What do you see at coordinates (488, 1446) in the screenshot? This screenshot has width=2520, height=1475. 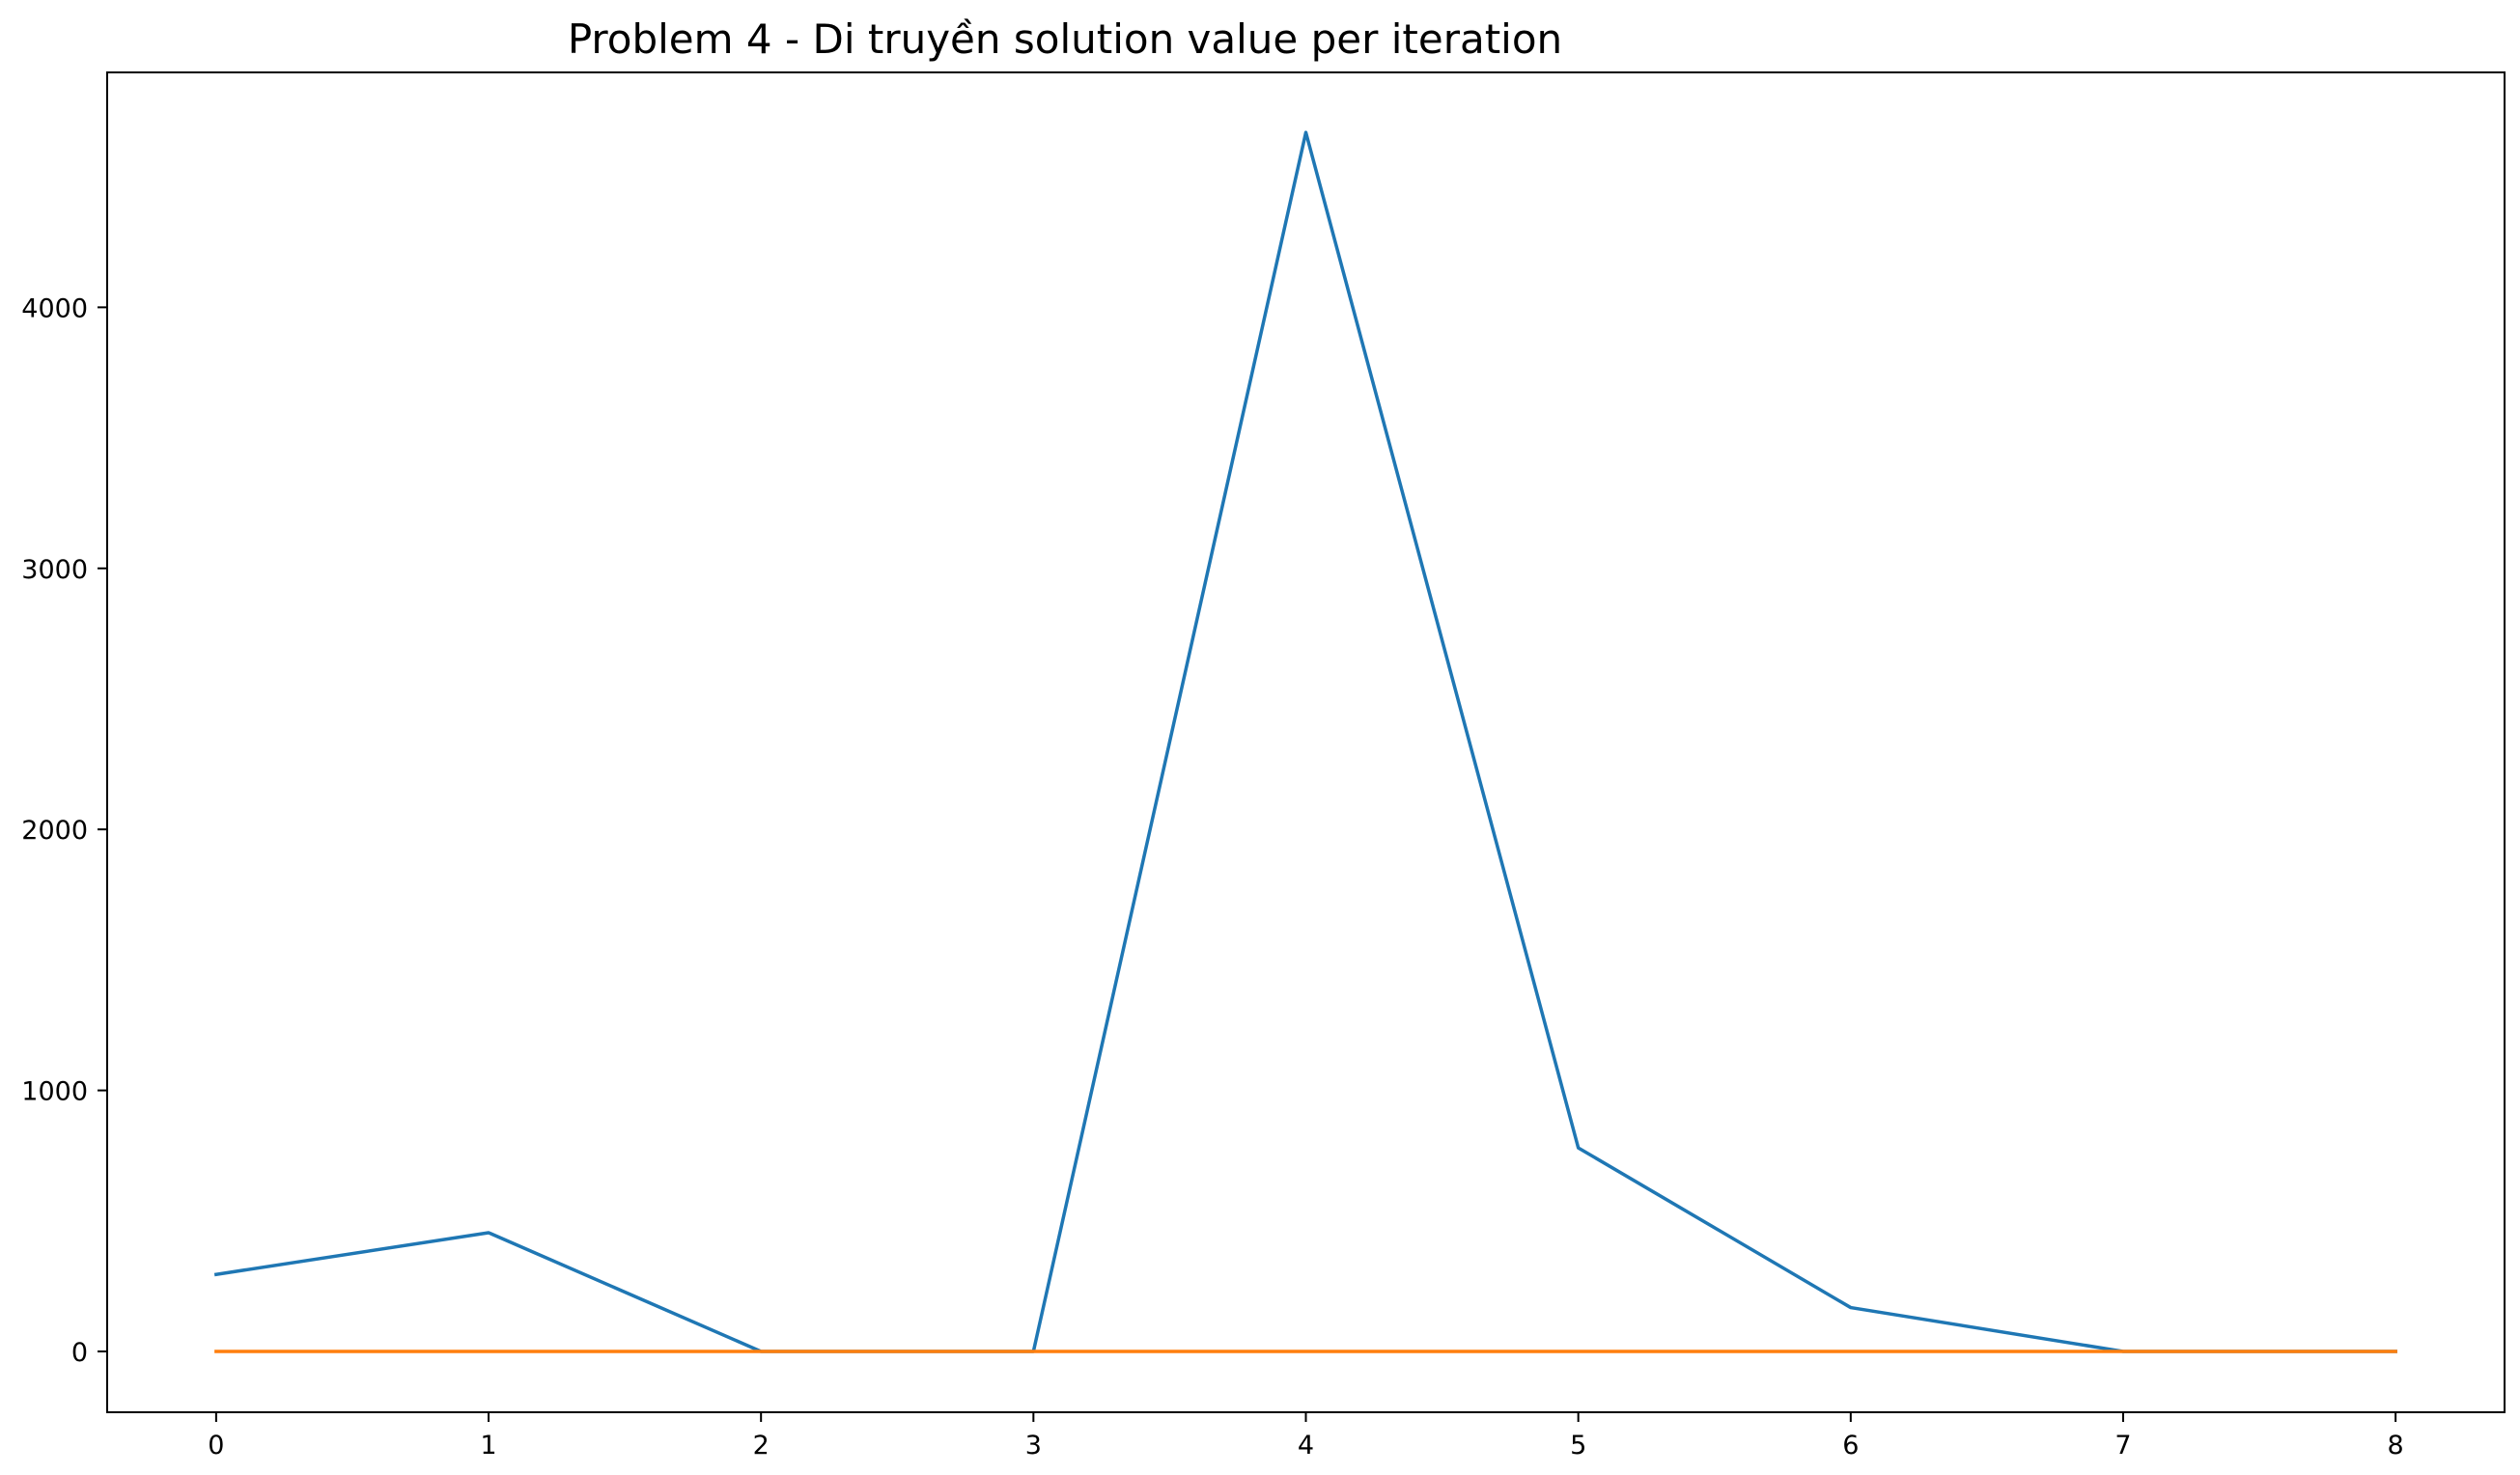 I see `x-tick-label: 1` at bounding box center [488, 1446].